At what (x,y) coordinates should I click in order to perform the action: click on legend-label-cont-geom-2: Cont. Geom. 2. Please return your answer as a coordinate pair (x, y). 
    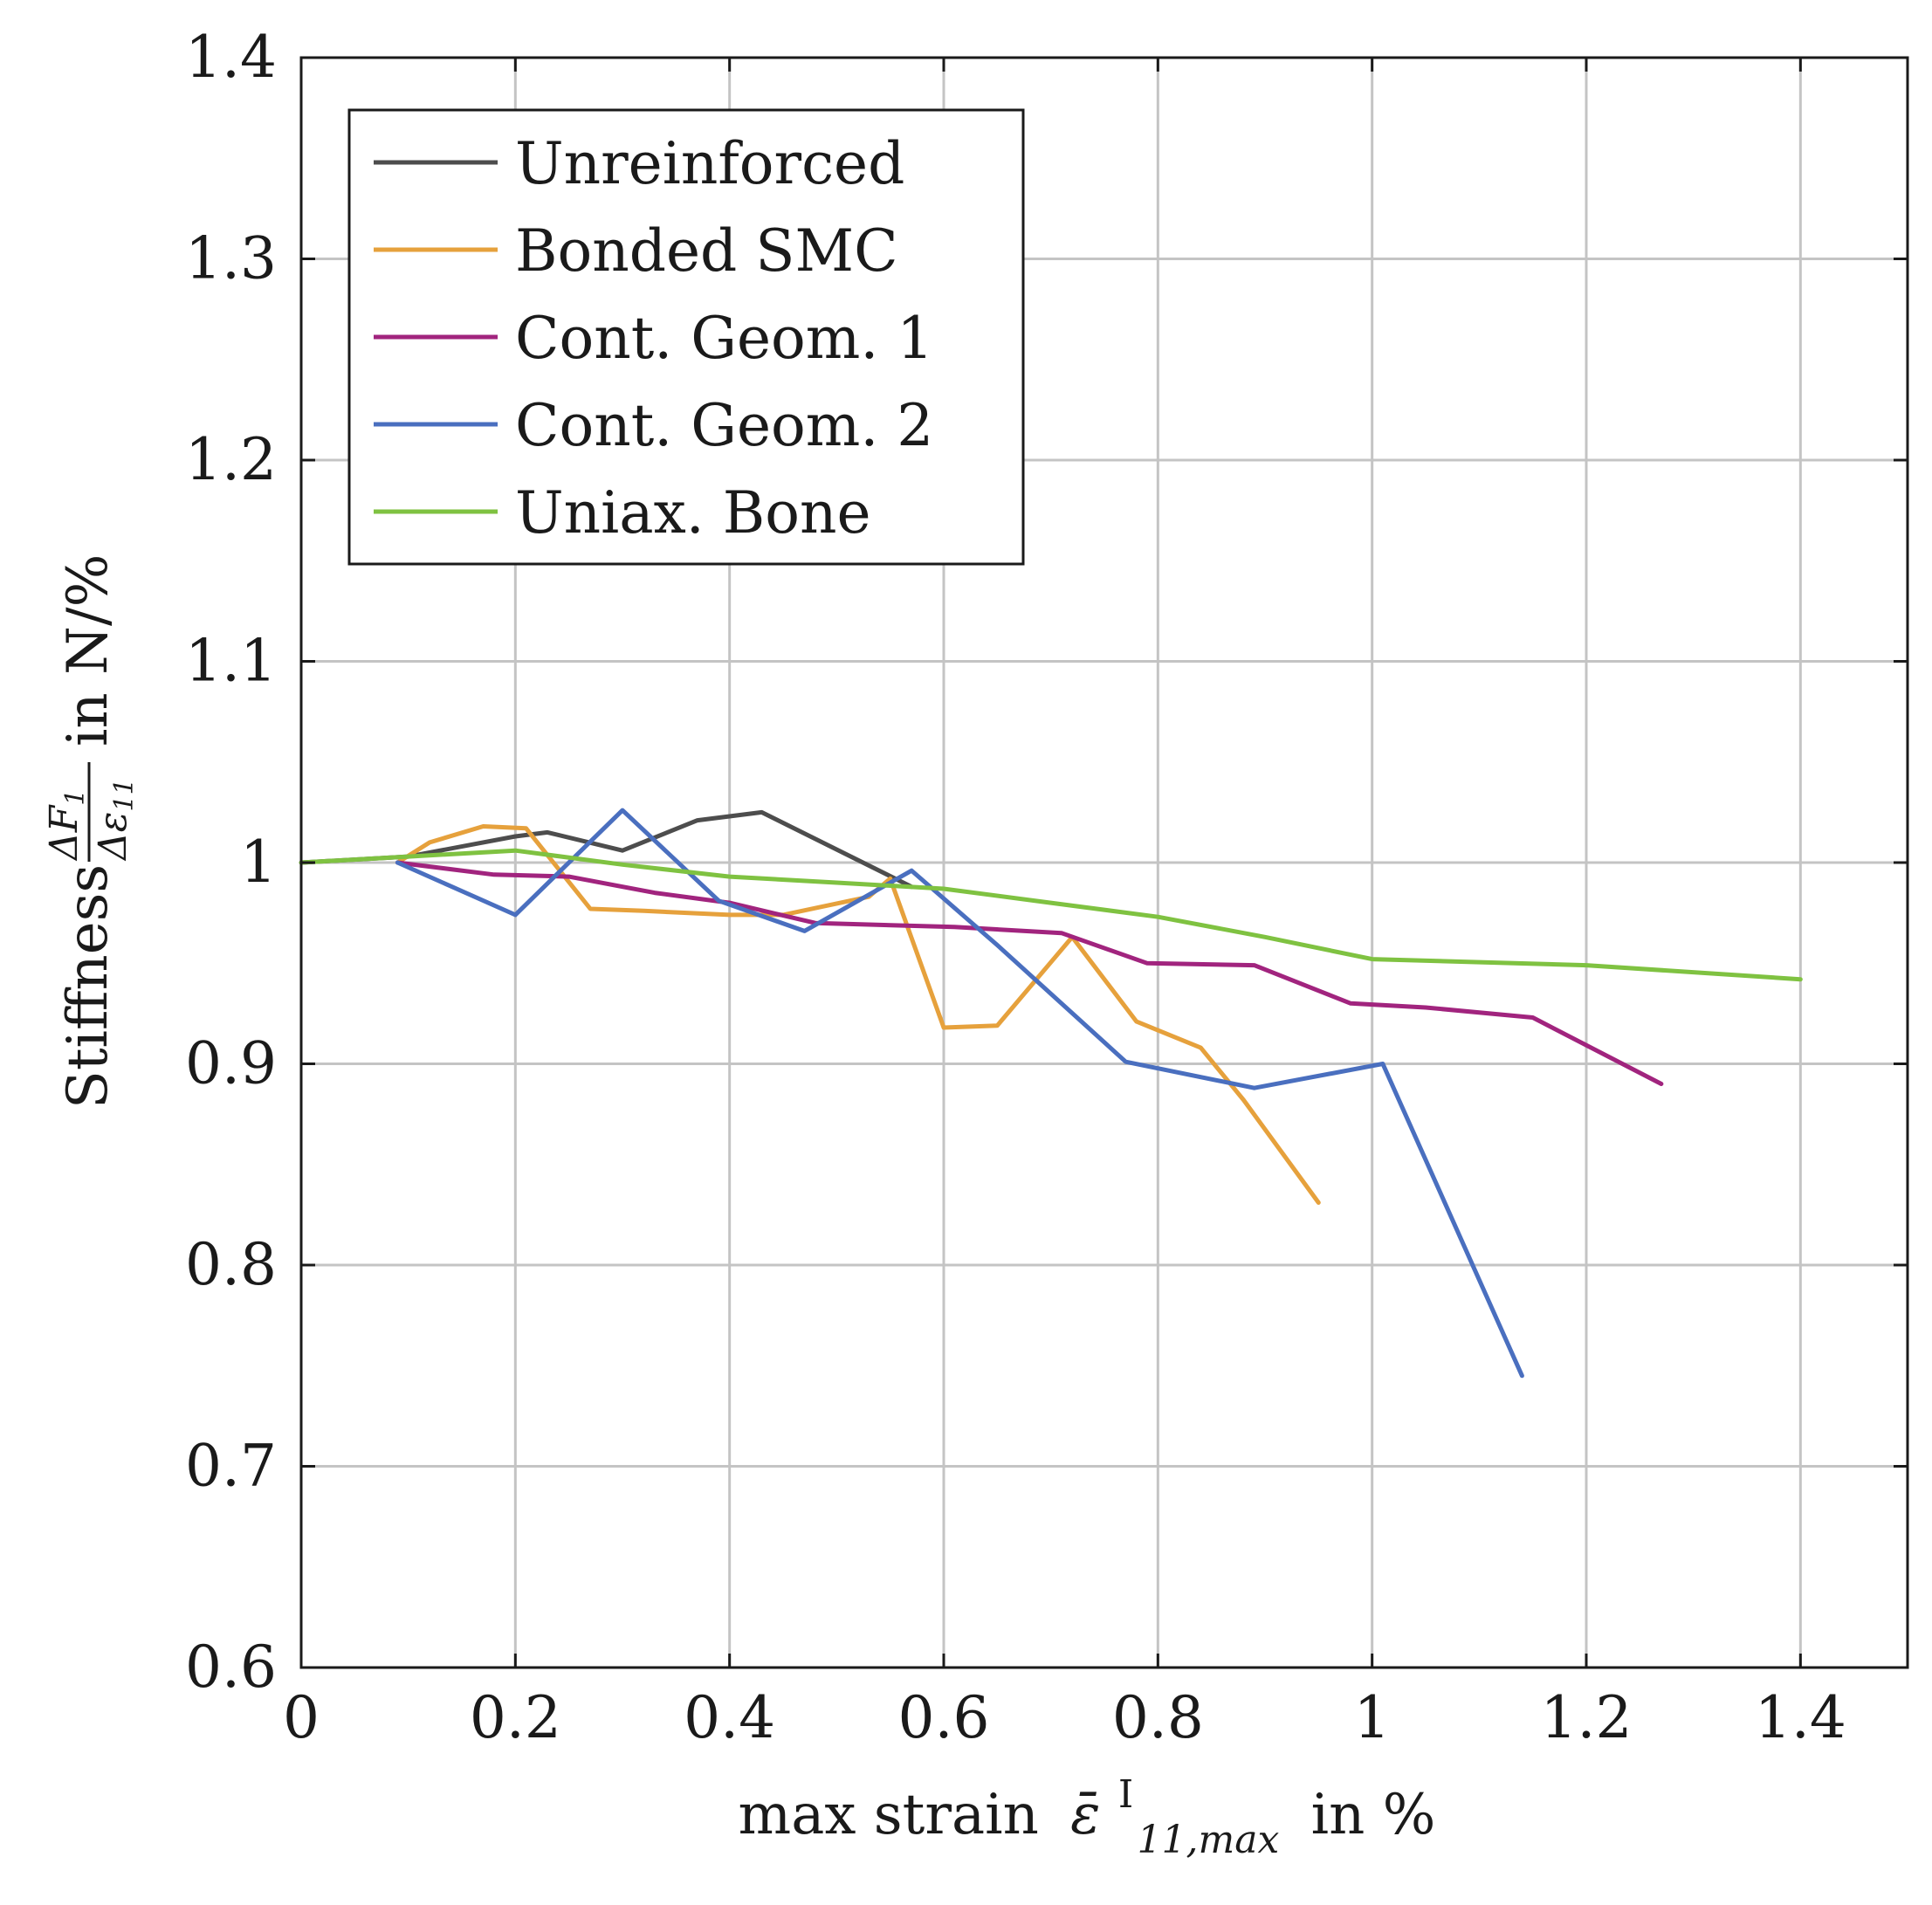
    Looking at the image, I should click on (724, 425).